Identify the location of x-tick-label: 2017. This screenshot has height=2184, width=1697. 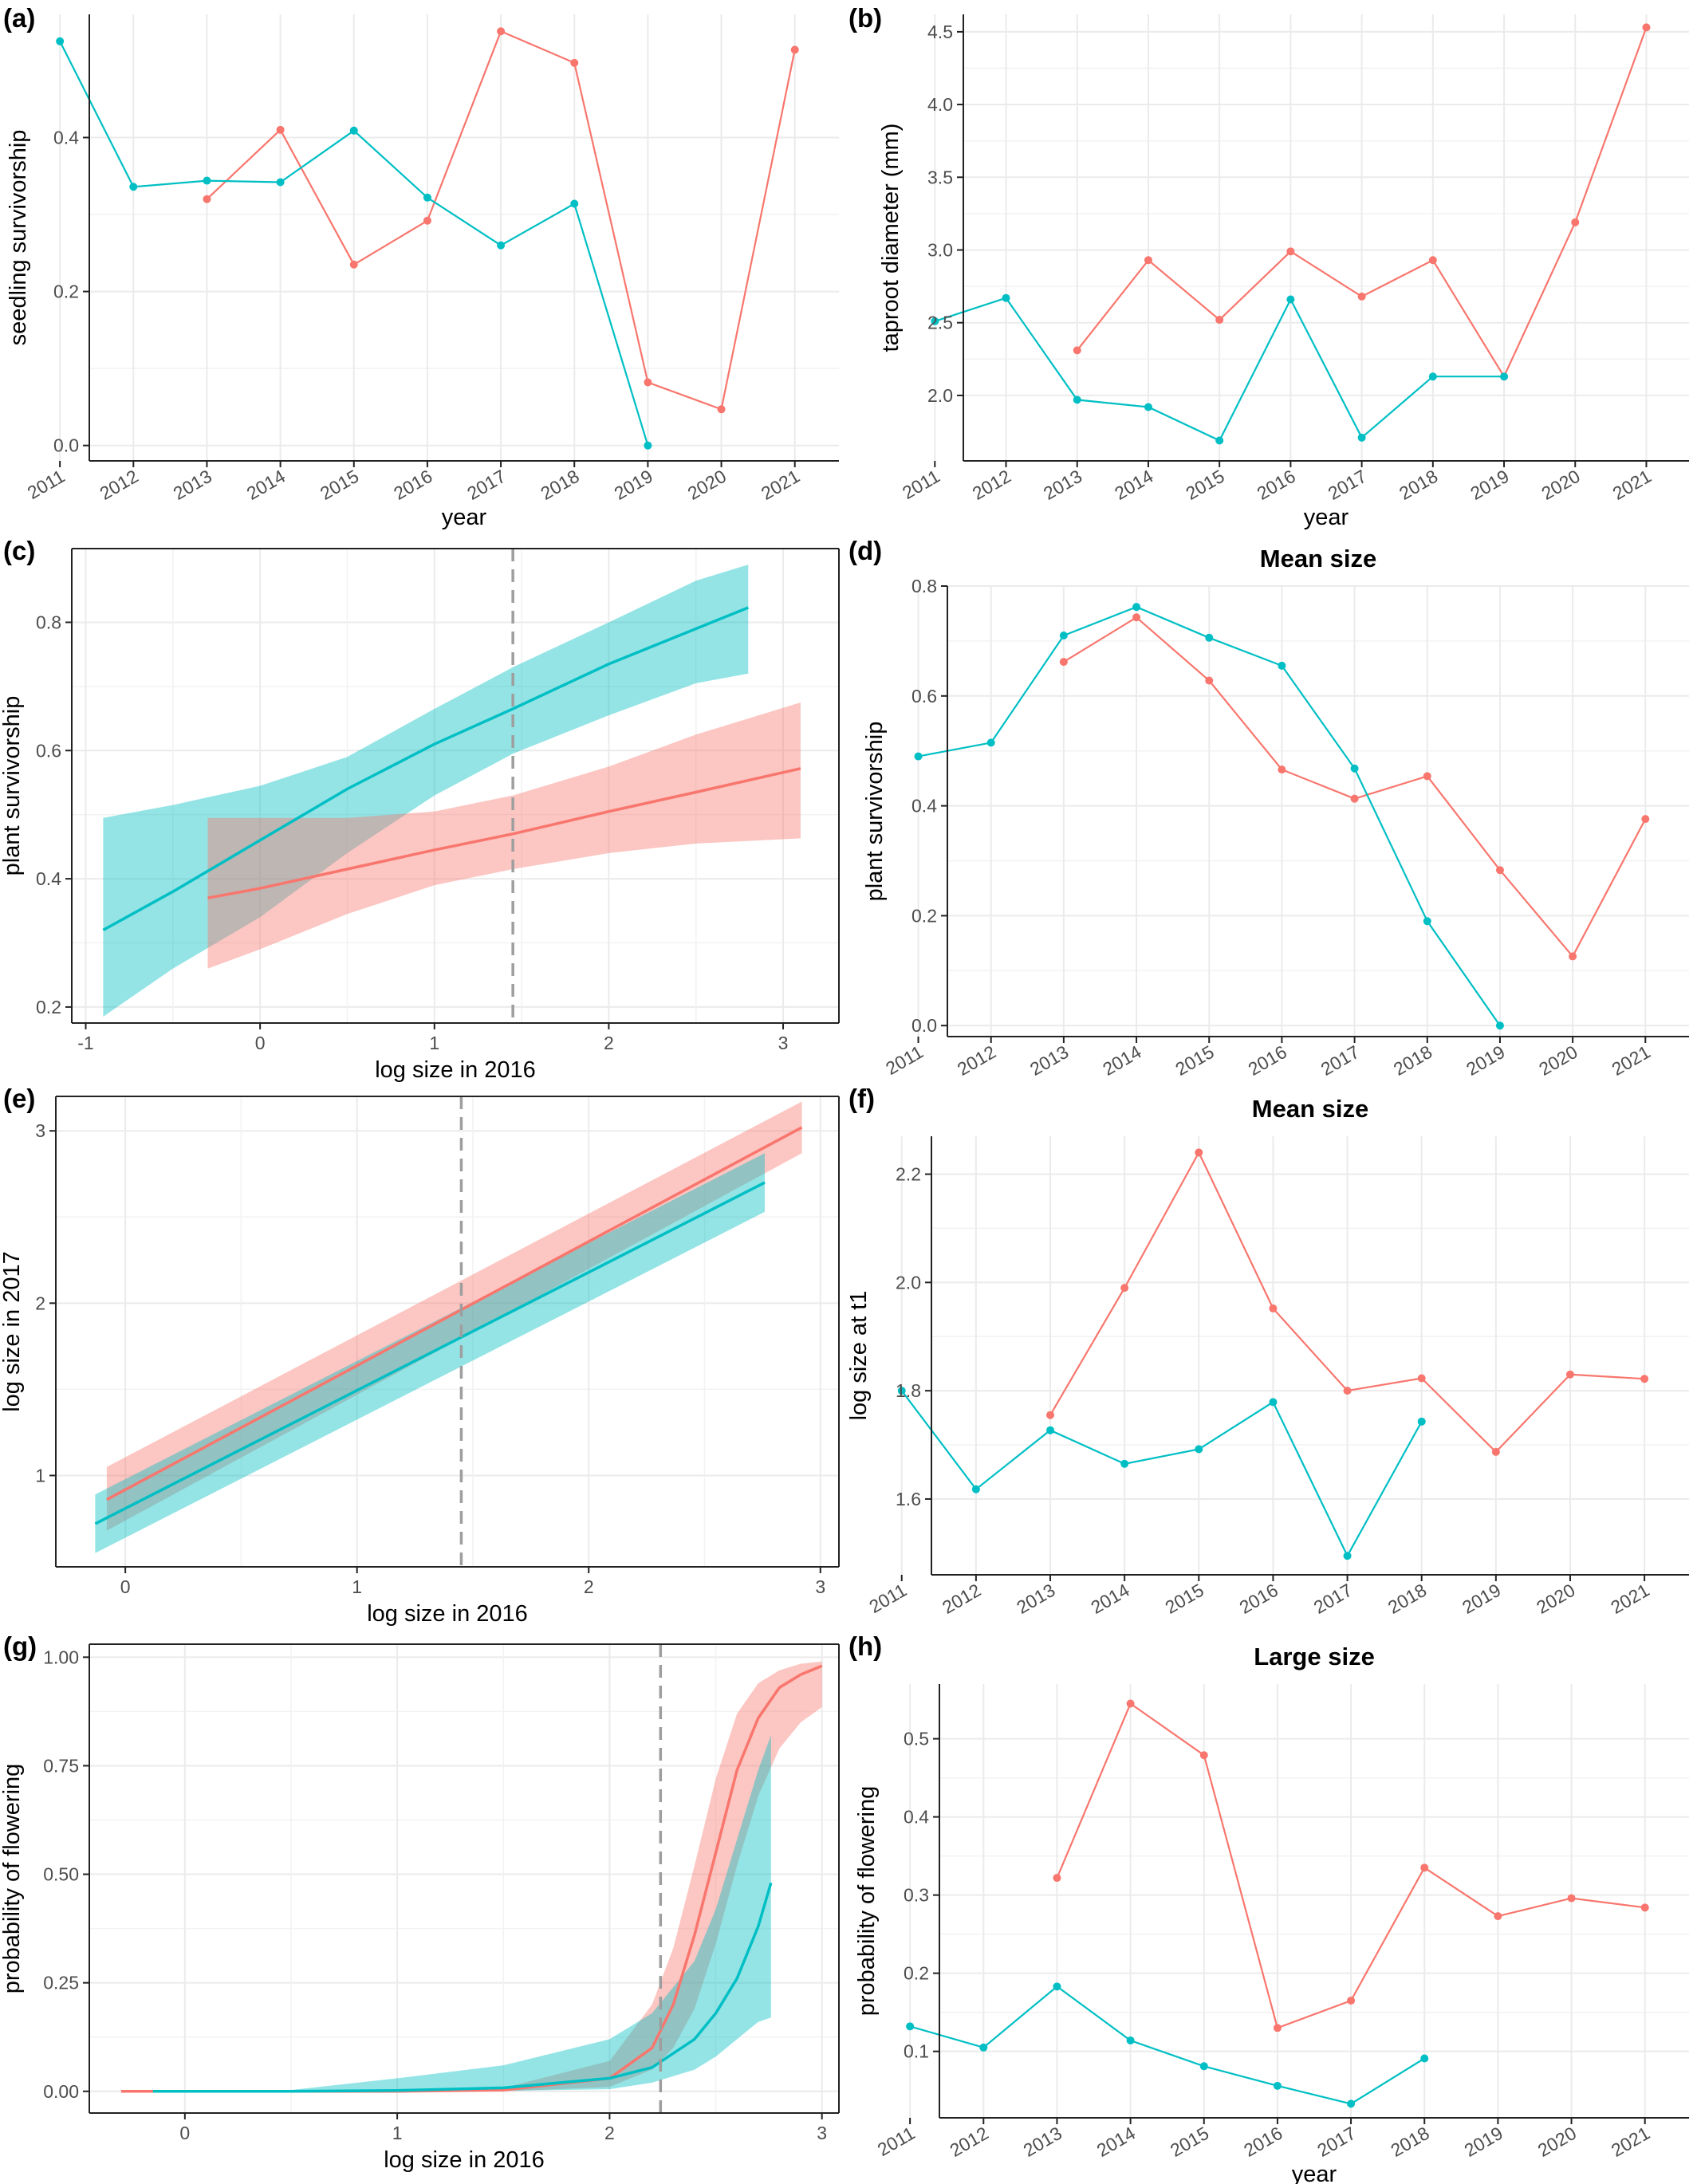
(1336, 2142).